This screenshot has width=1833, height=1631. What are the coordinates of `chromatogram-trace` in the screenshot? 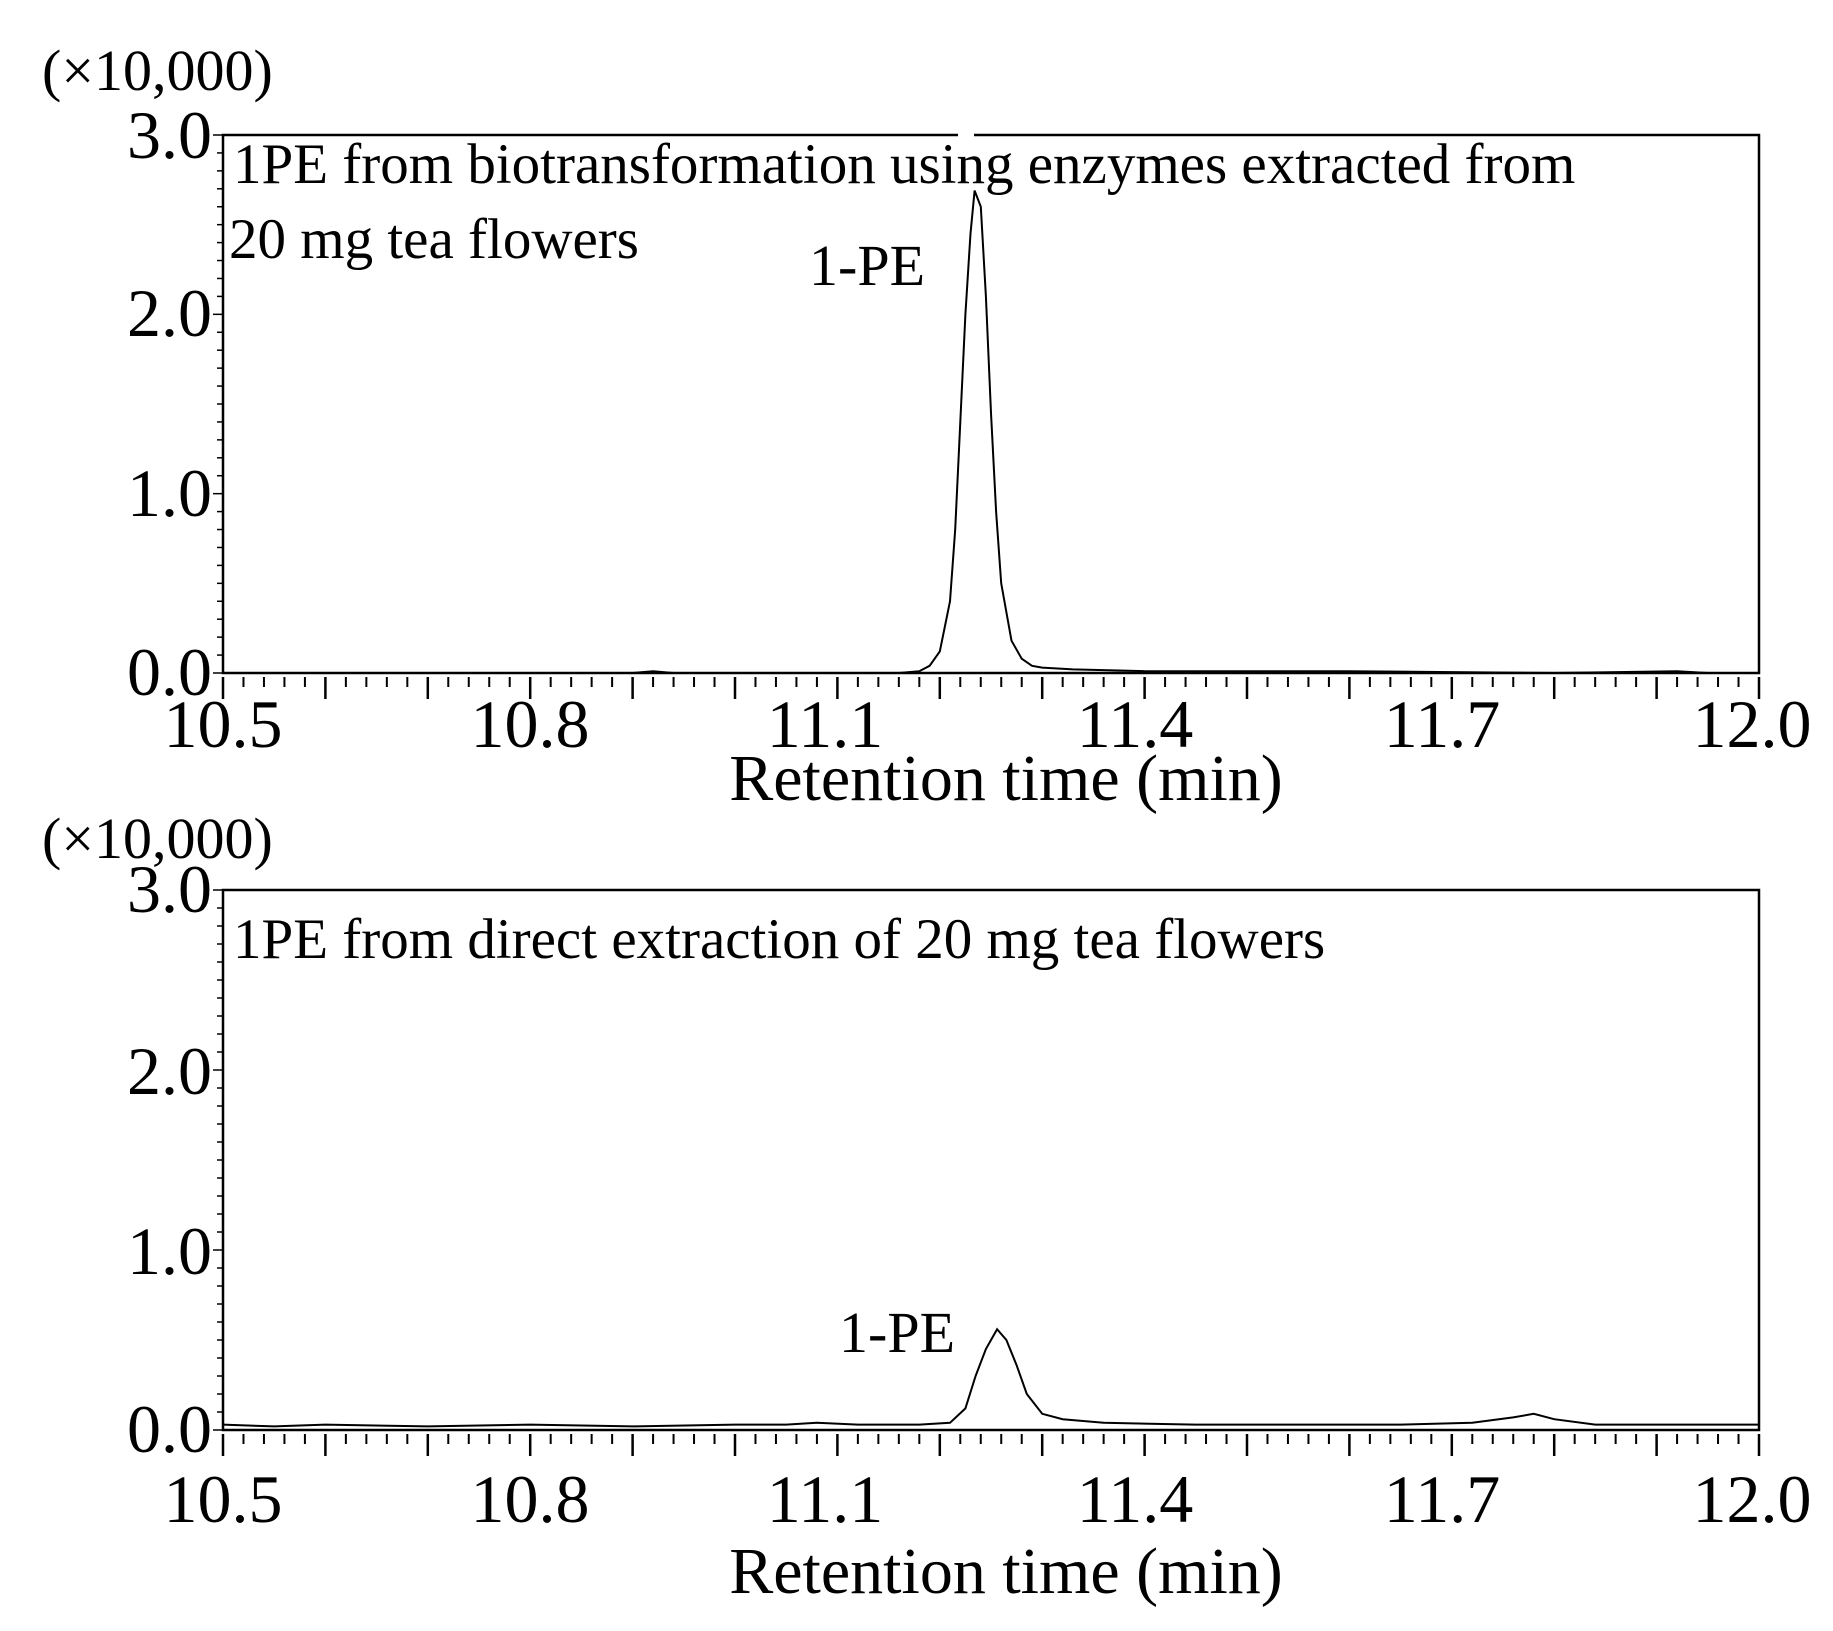 It's located at (990, 1377).